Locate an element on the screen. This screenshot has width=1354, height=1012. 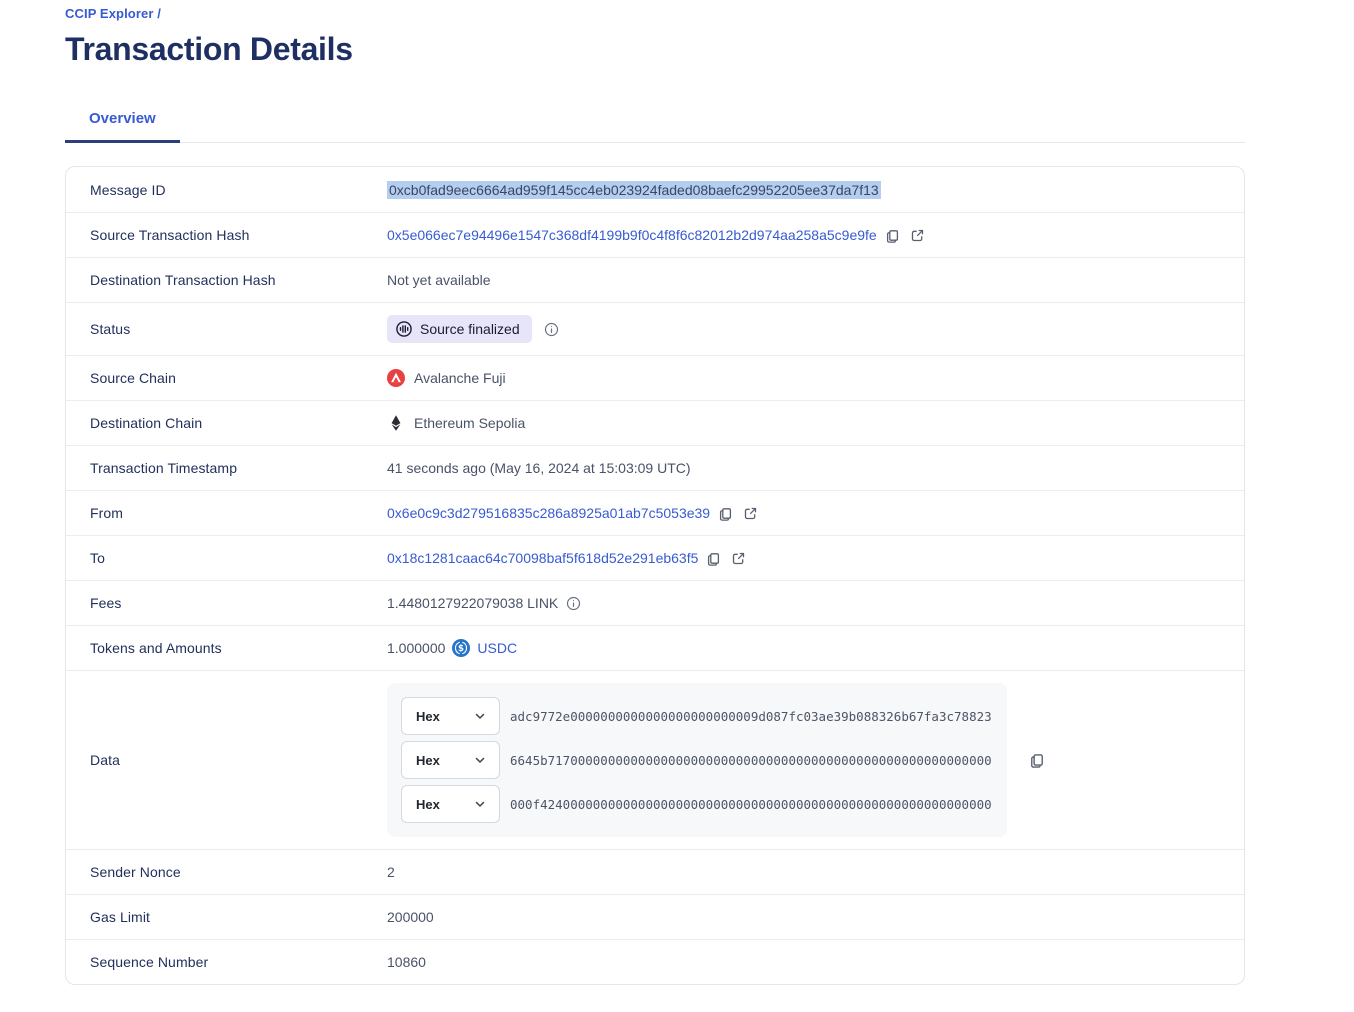
token-amount-value: 1.000000 $ USDC is located at coordinates (452, 648).